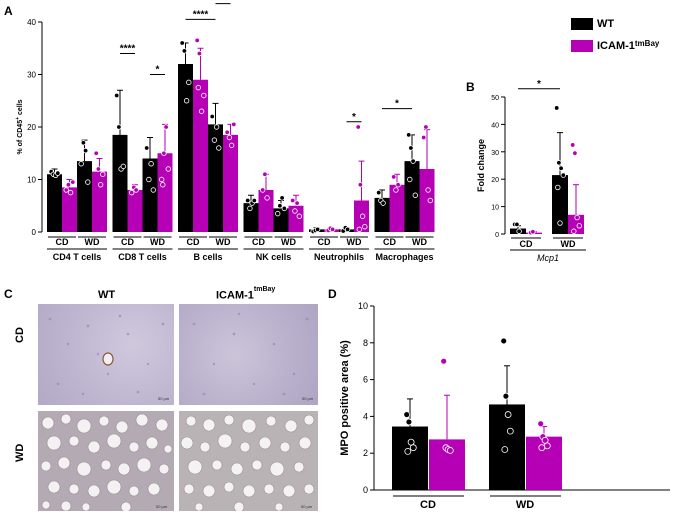 The height and width of the screenshot is (514, 685). Describe the element at coordinates (31, 75) in the screenshot. I see `chart-a-y-tick-label: 30` at that location.